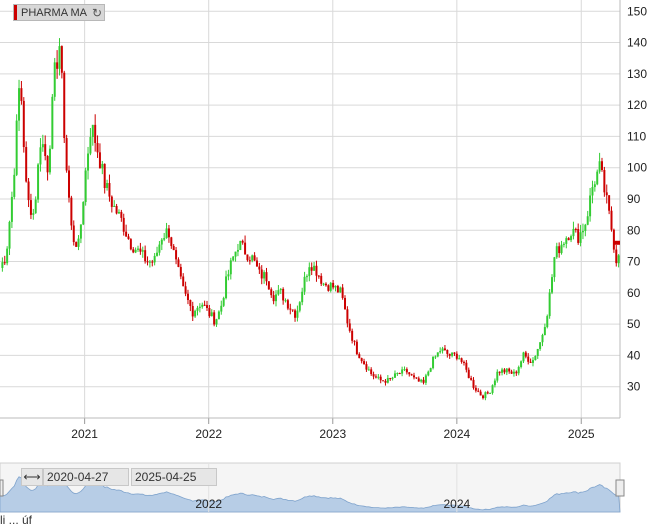 This screenshot has width=655, height=527. I want to click on y-tick-label: 80, so click(634, 230).